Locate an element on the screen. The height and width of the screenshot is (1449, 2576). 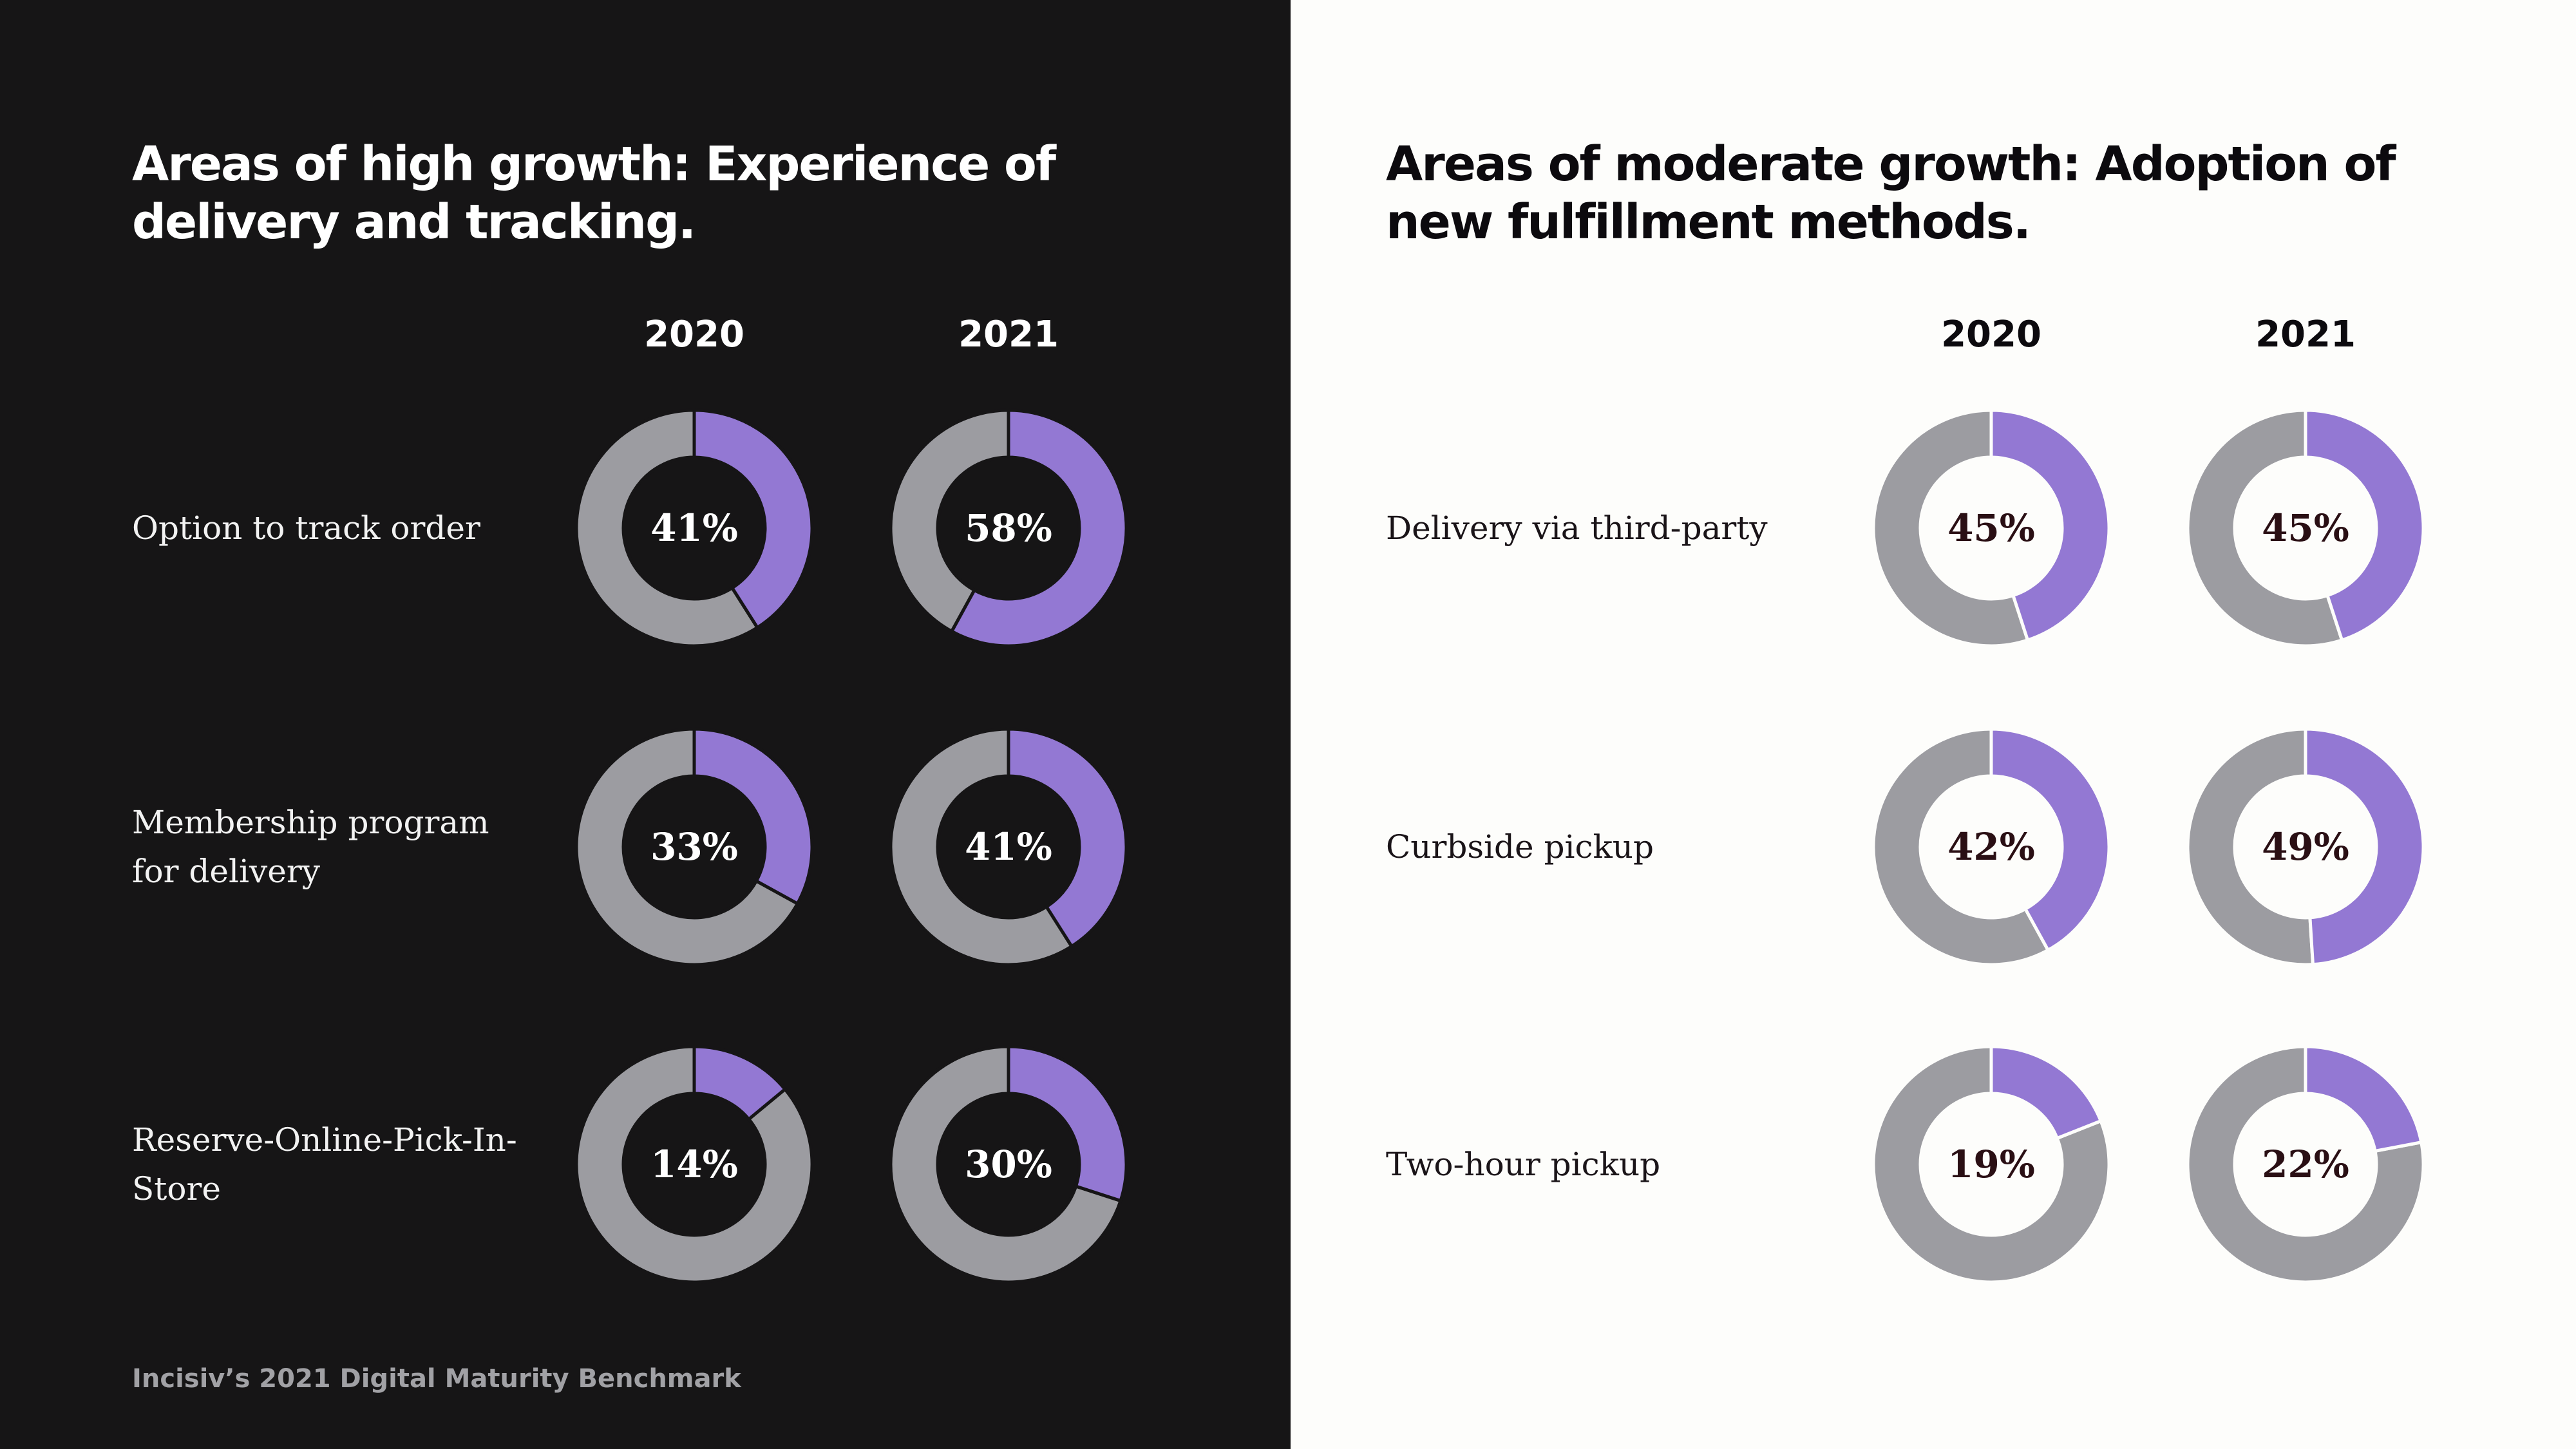
donut-two-hour-pickup-2021: 22% is located at coordinates (2305, 1164).